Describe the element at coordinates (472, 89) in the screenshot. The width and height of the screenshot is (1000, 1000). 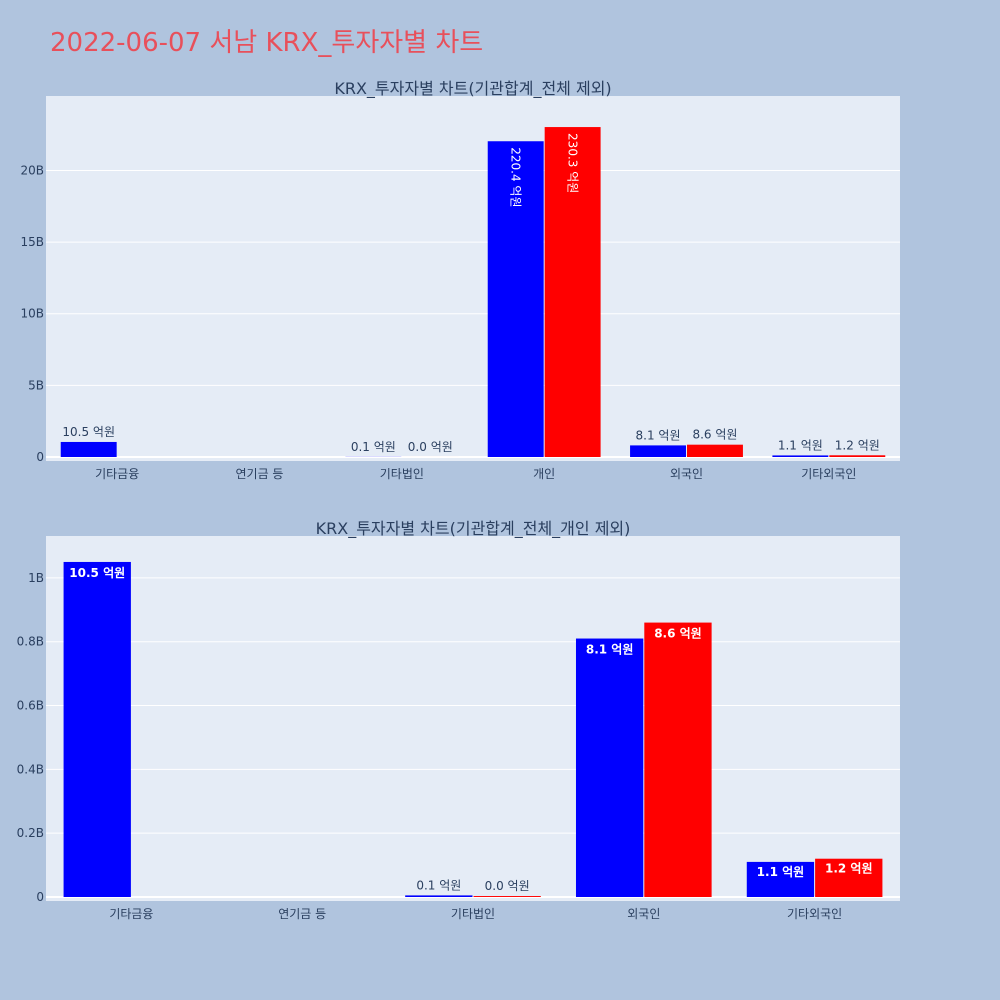
I see `chart-title: KRX_투자자별 차트(기관합계_전체 제외)` at that location.